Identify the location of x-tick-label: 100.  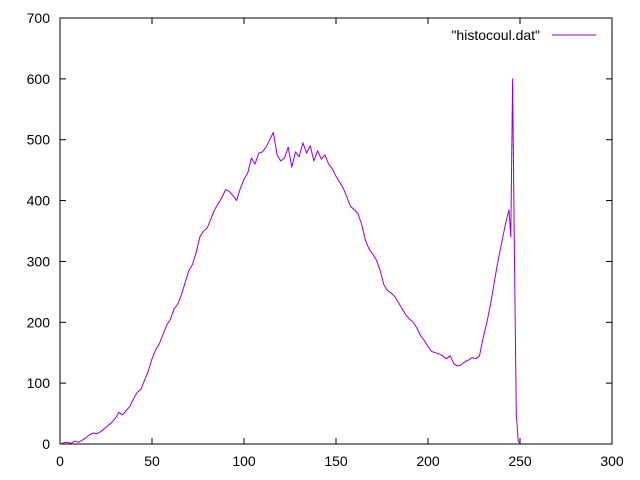
(244, 461).